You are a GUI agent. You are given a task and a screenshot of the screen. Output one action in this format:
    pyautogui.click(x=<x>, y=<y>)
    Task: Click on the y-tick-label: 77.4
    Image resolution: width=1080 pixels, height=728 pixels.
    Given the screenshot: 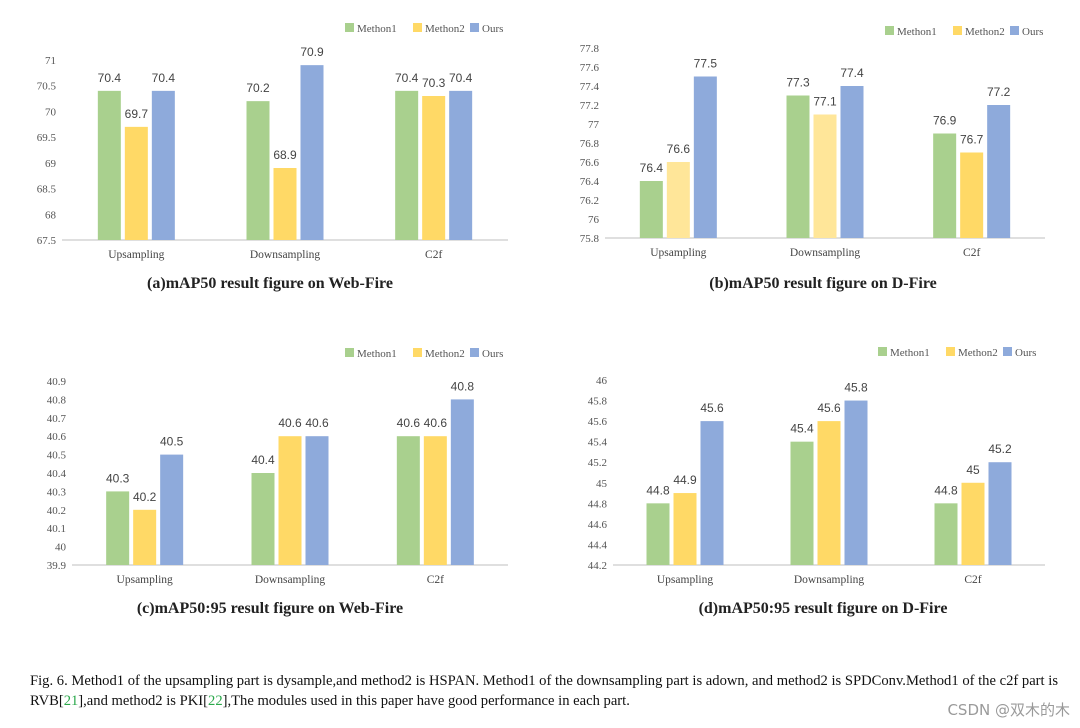 What is the action you would take?
    pyautogui.click(x=590, y=87)
    